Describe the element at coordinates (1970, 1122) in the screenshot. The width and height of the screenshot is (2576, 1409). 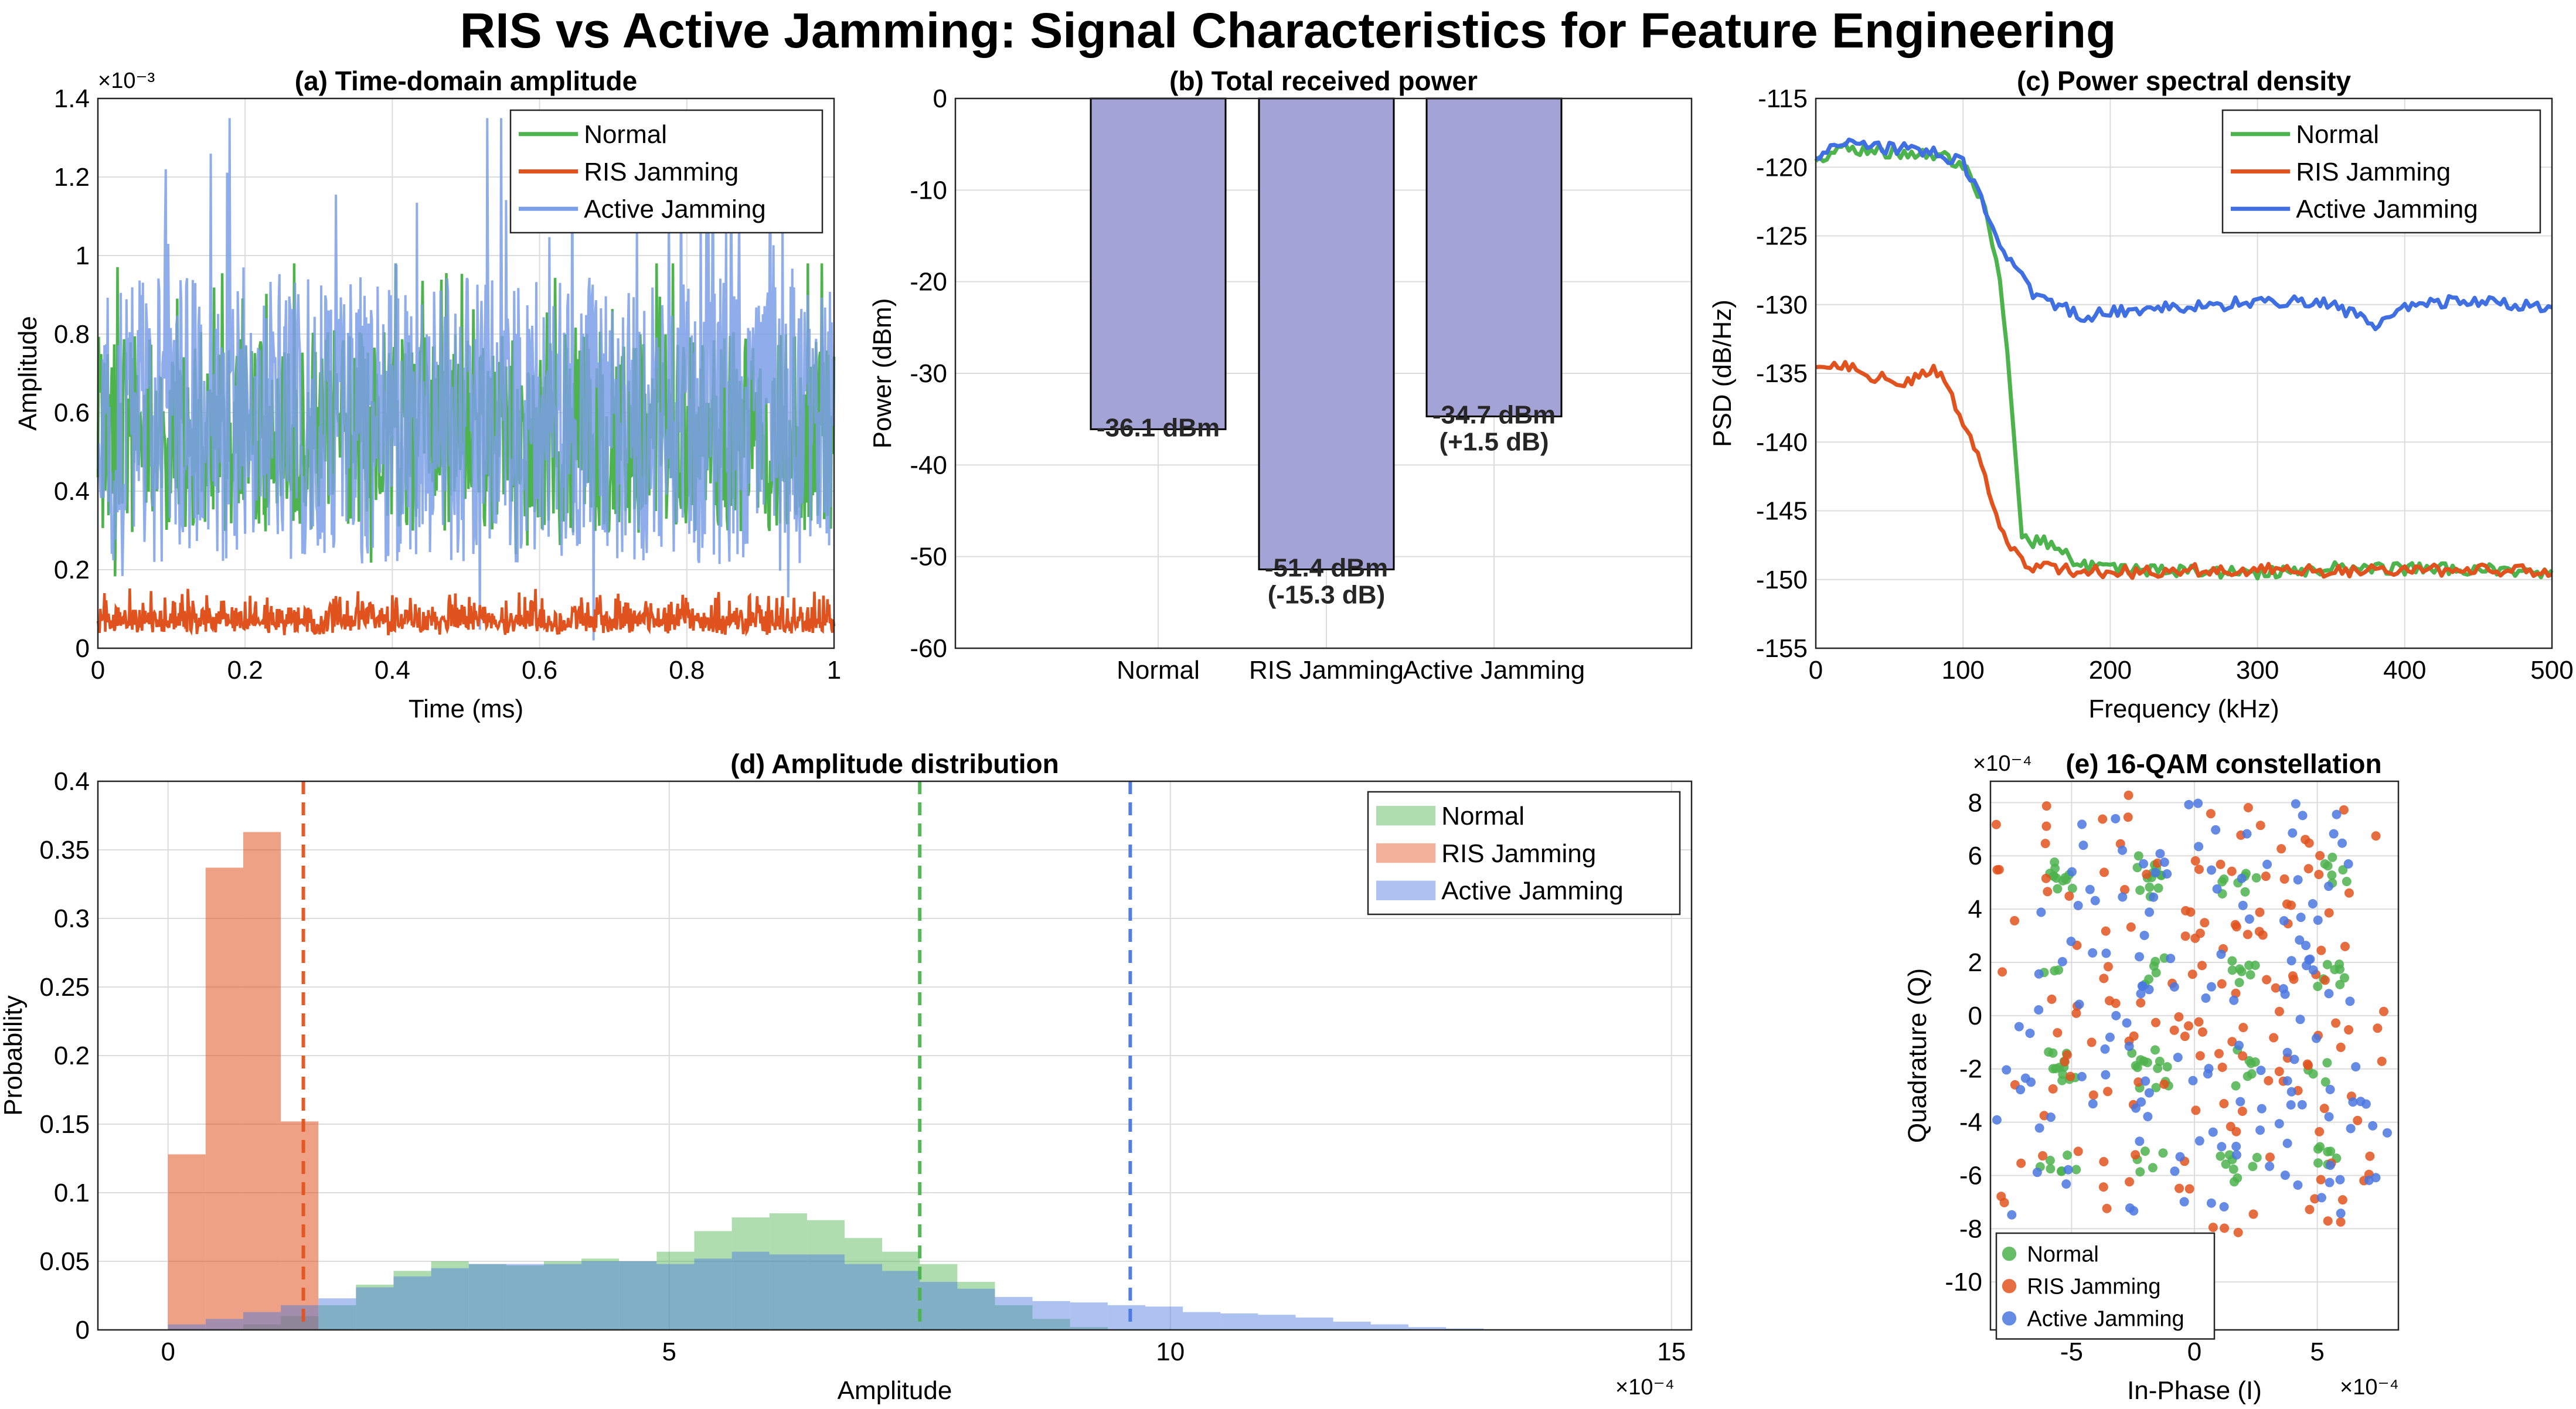
I see `y-tick-label: -4` at that location.